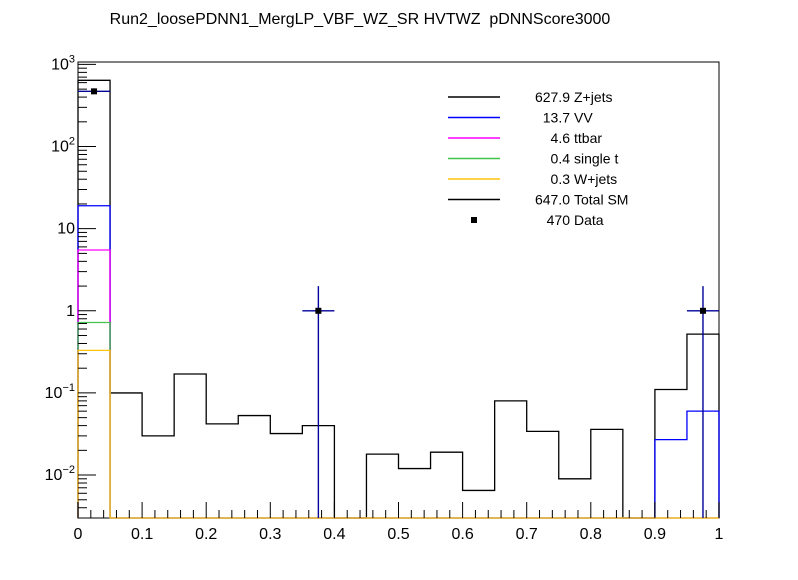 The width and height of the screenshot is (798, 580). Describe the element at coordinates (398, 534) in the screenshot. I see `x-tick-label: 0.5` at that location.